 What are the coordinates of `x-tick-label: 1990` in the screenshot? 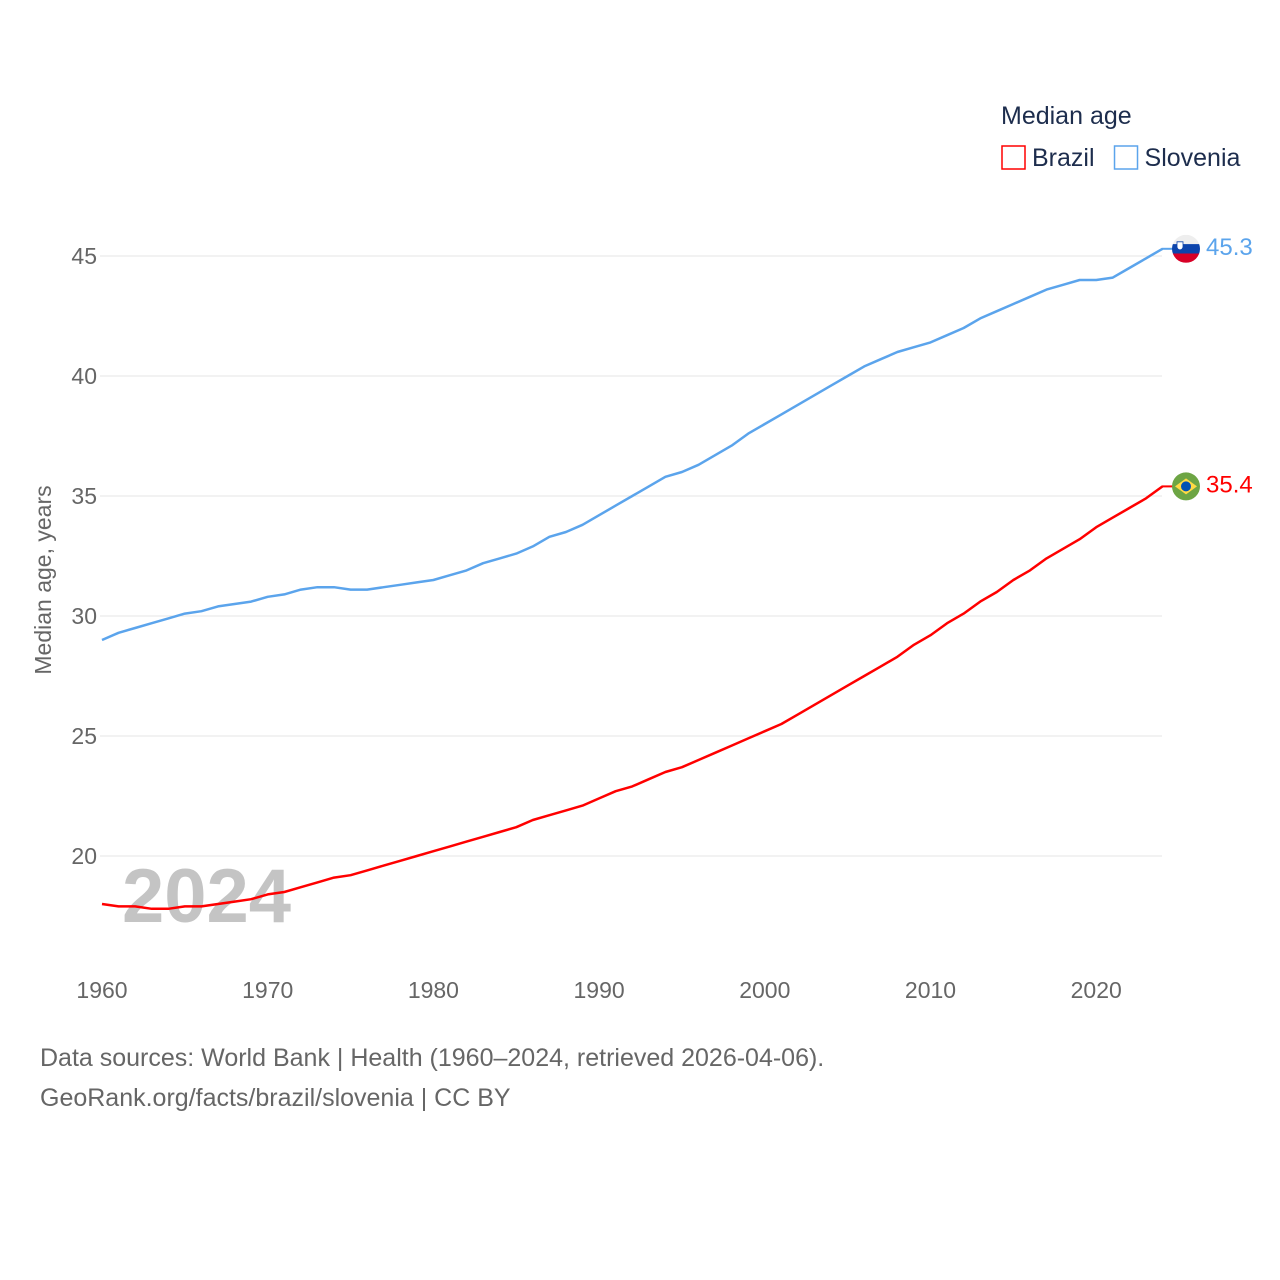 It's located at (599, 990).